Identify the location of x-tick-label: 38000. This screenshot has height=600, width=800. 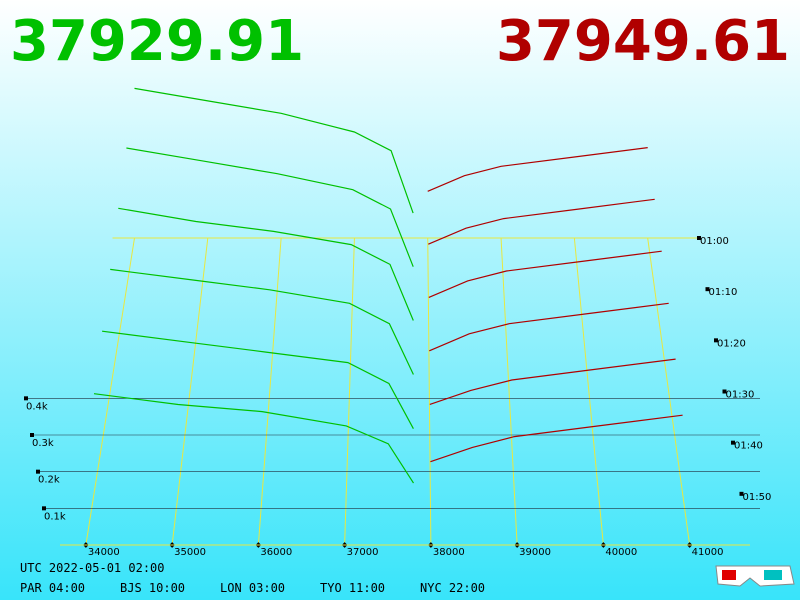
(449, 552).